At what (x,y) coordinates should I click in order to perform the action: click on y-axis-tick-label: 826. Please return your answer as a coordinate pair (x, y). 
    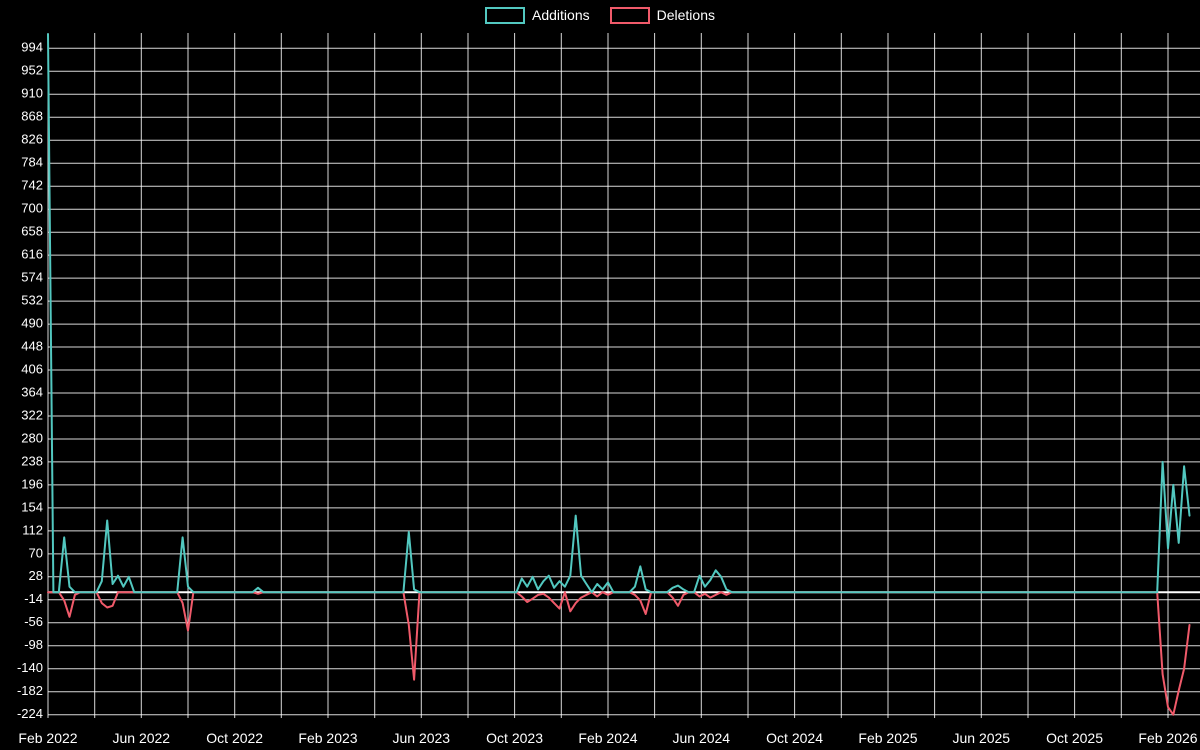
    Looking at the image, I should click on (32, 139).